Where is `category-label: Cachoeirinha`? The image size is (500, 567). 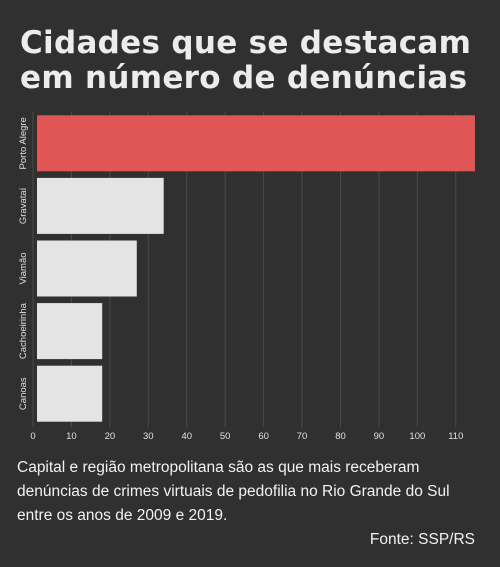
category-label: Cachoeirinha is located at coordinates (23, 330).